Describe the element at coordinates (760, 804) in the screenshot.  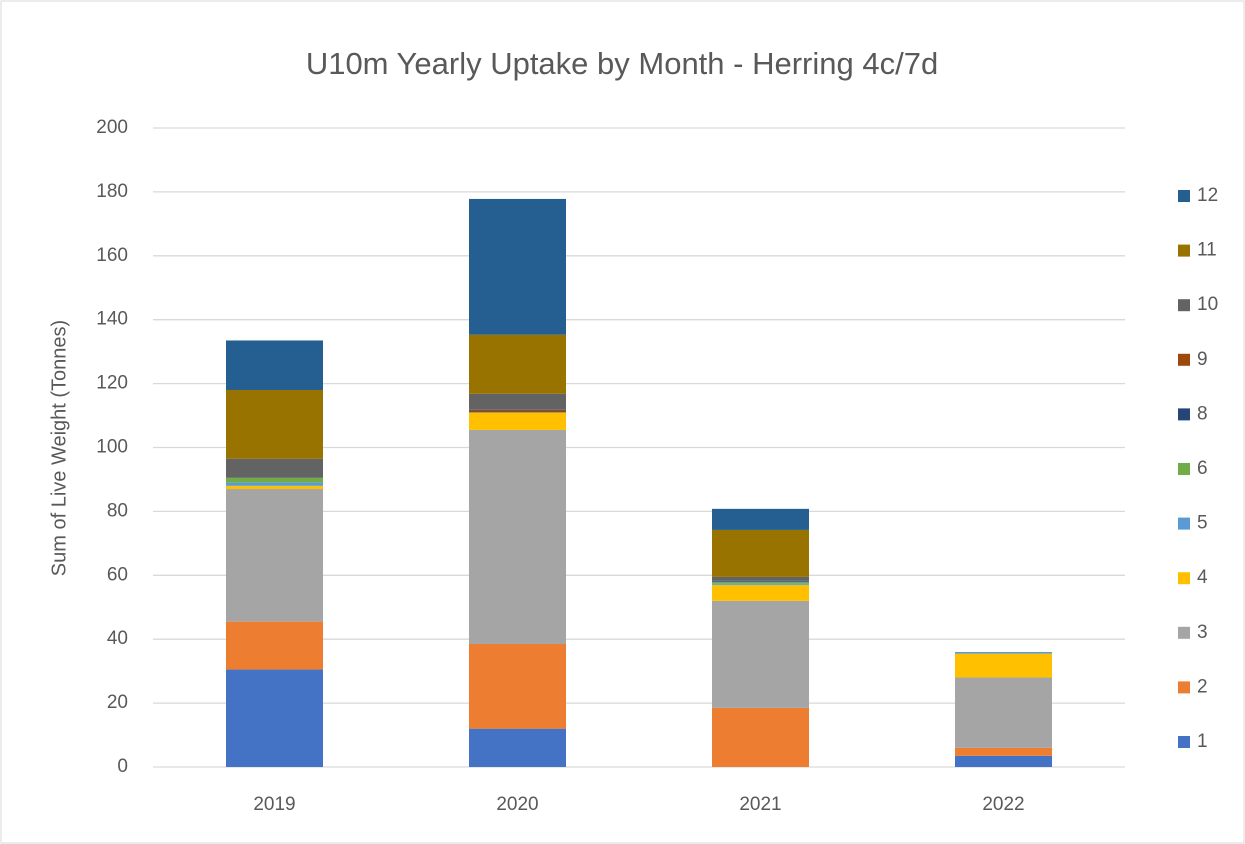
I see `x-tick-label: 2021` at that location.